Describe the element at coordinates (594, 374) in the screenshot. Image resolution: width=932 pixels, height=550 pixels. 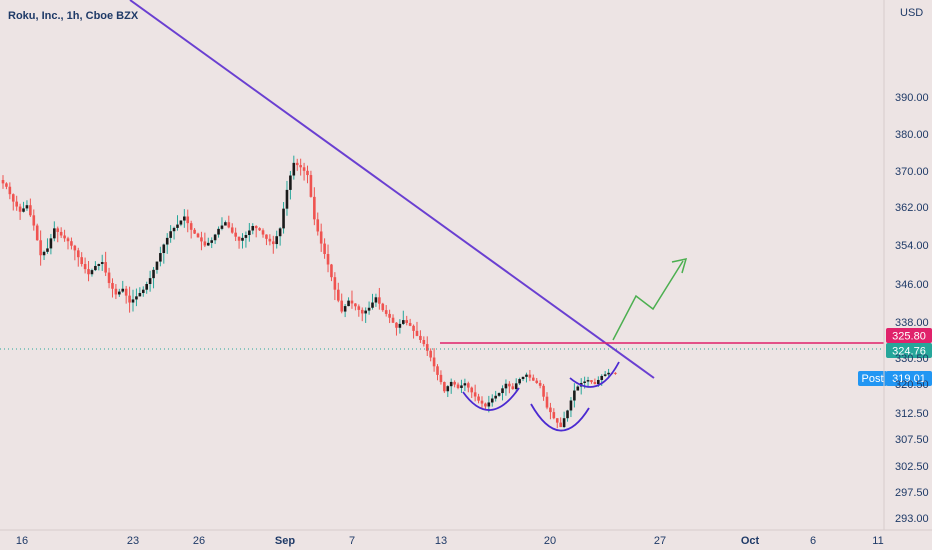
I see `right-shoulder-arc` at that location.